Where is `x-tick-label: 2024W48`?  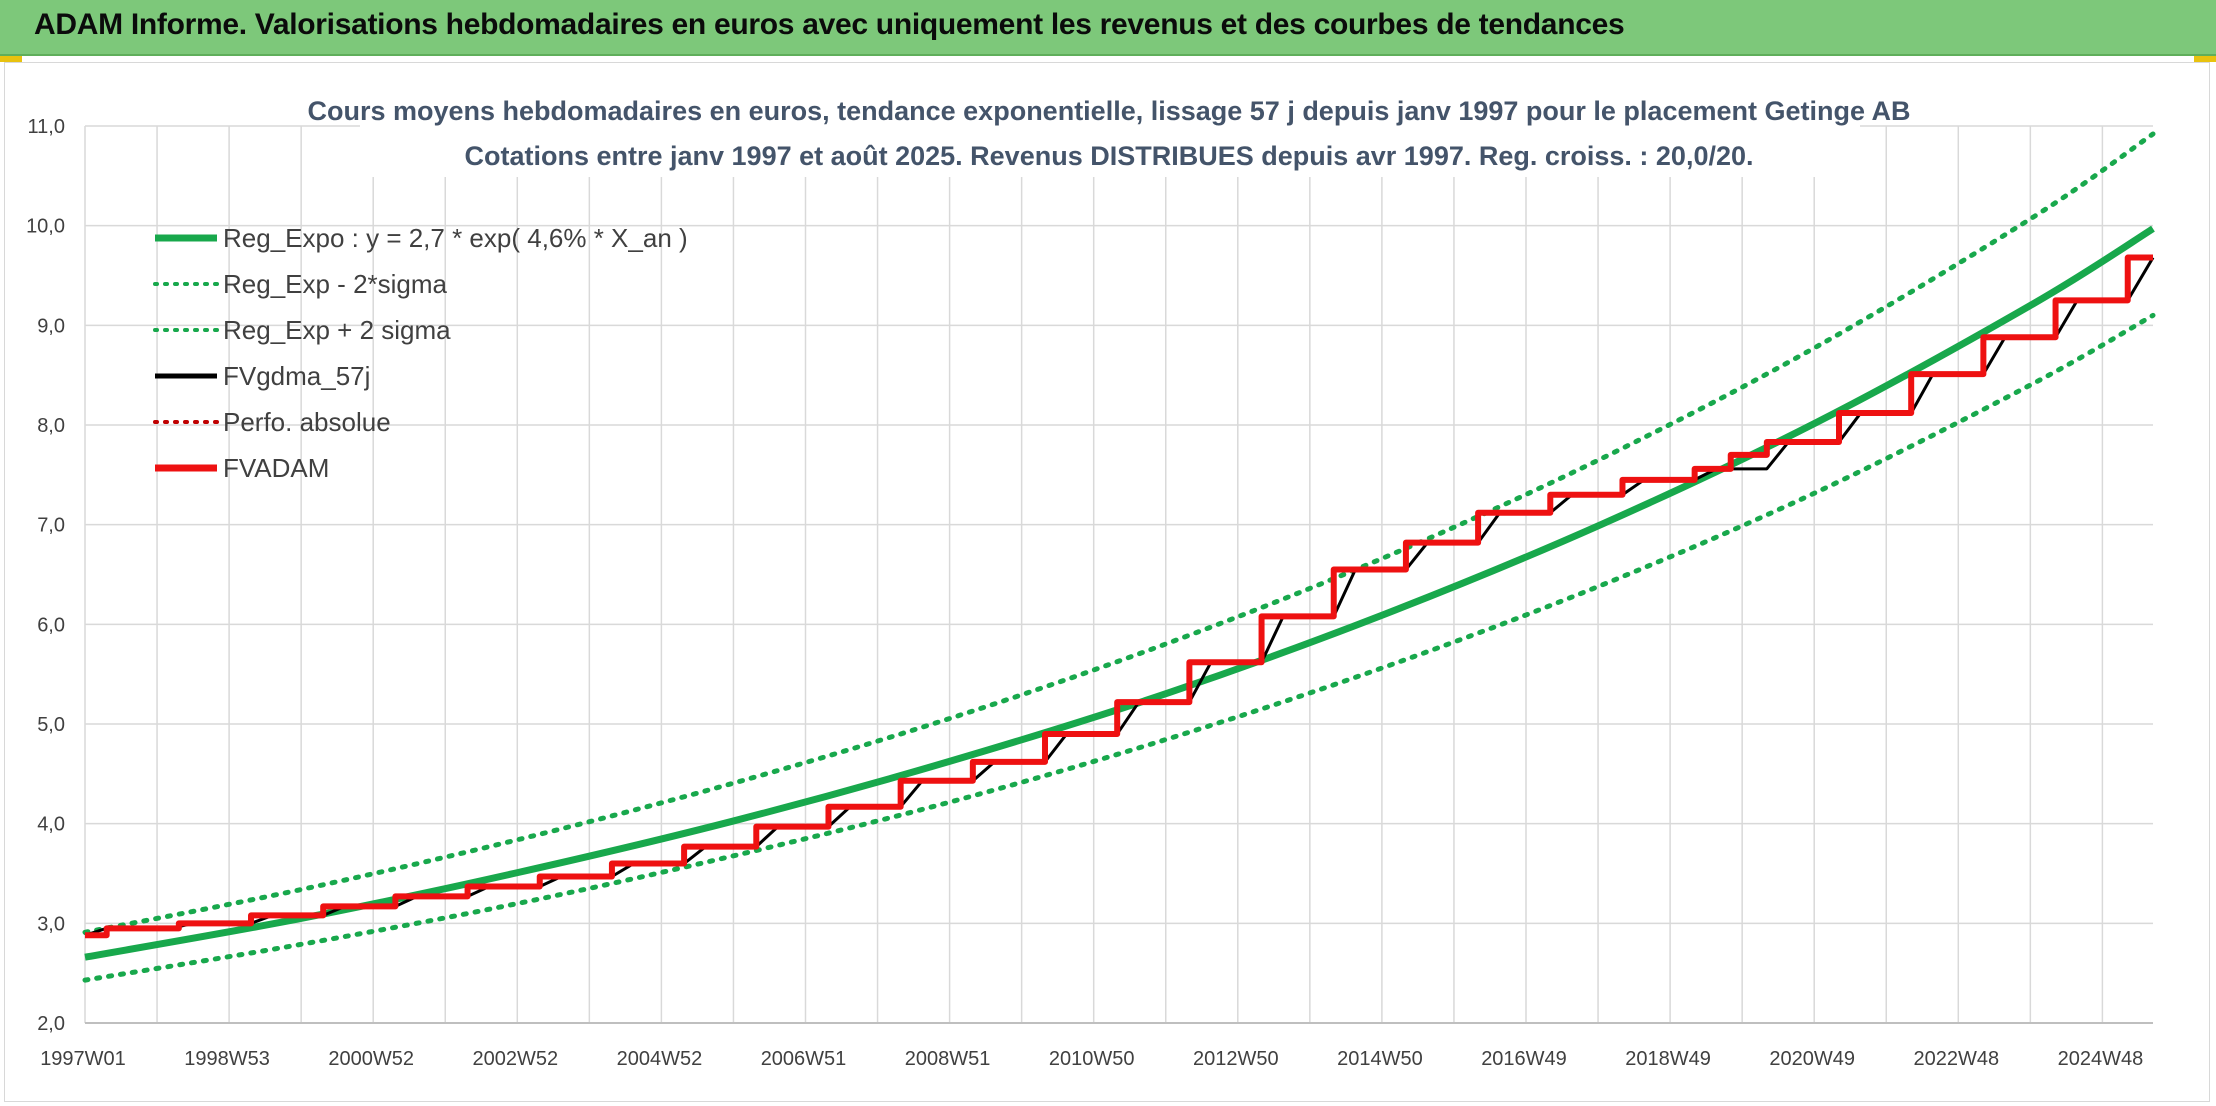 x-tick-label: 2024W48 is located at coordinates (2101, 1059).